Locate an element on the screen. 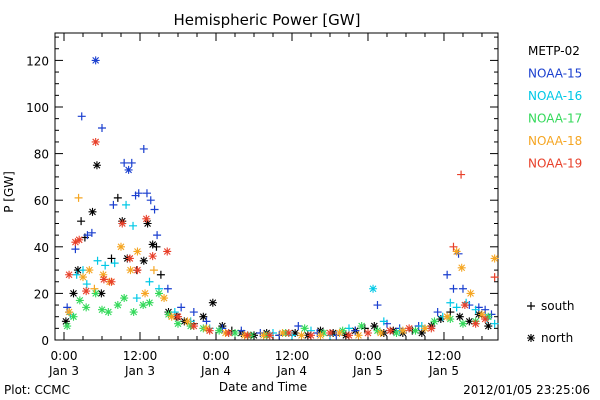 This screenshot has height=400, width=600. marker-legend: south north is located at coordinates (551, 322).